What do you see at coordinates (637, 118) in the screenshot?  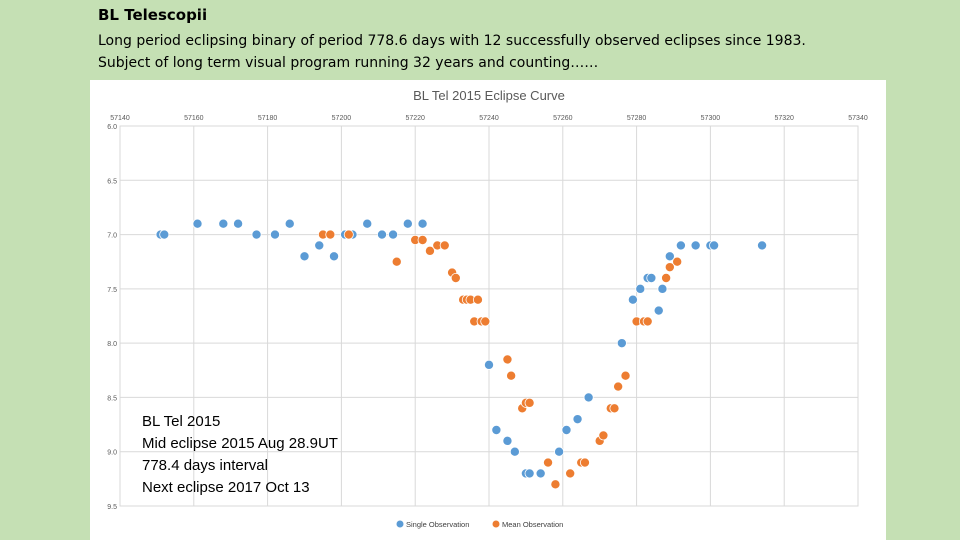 I see `x-tick-label: 57280` at bounding box center [637, 118].